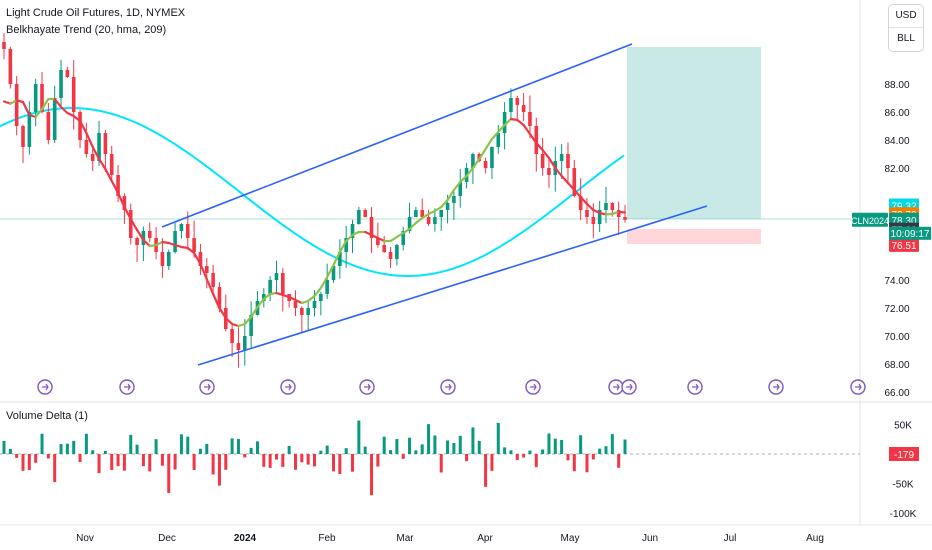 The width and height of the screenshot is (932, 550). Describe the element at coordinates (694, 133) in the screenshot. I see `target-zone` at that location.